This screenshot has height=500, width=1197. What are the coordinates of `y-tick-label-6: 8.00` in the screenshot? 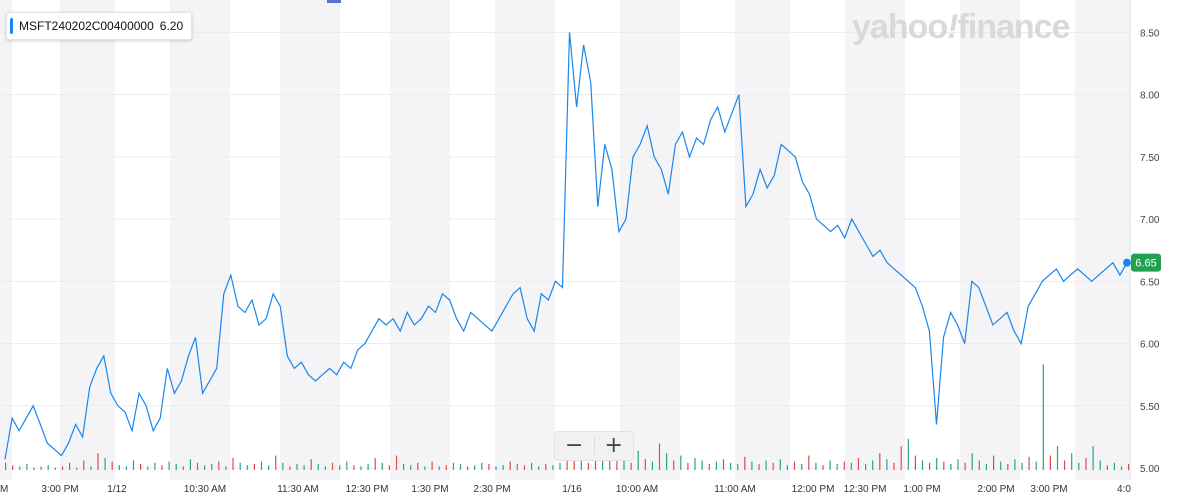 It's located at (1150, 96).